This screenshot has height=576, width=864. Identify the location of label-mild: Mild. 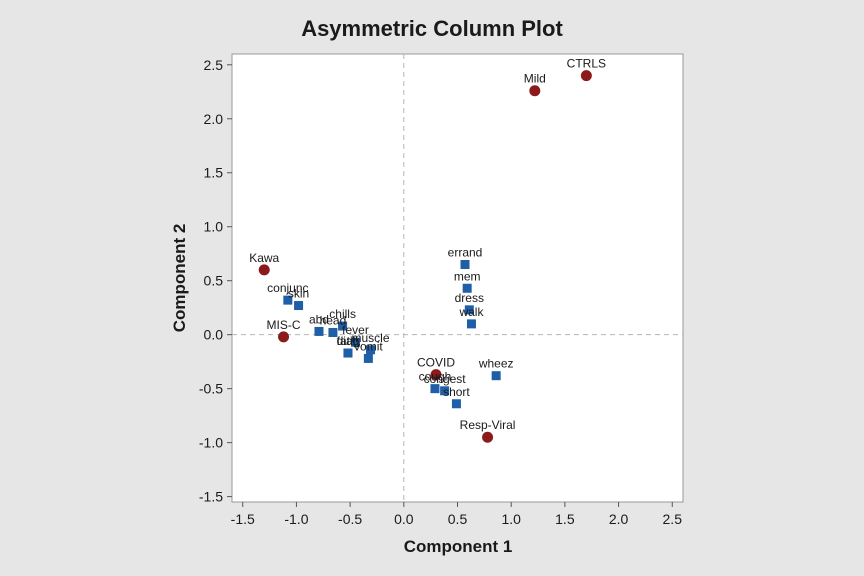
(535, 79).